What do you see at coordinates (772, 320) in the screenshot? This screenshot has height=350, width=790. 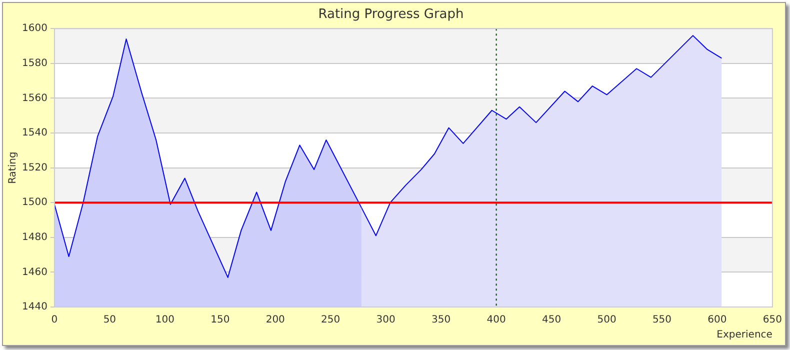 I see `x-tick-label: 650` at bounding box center [772, 320].